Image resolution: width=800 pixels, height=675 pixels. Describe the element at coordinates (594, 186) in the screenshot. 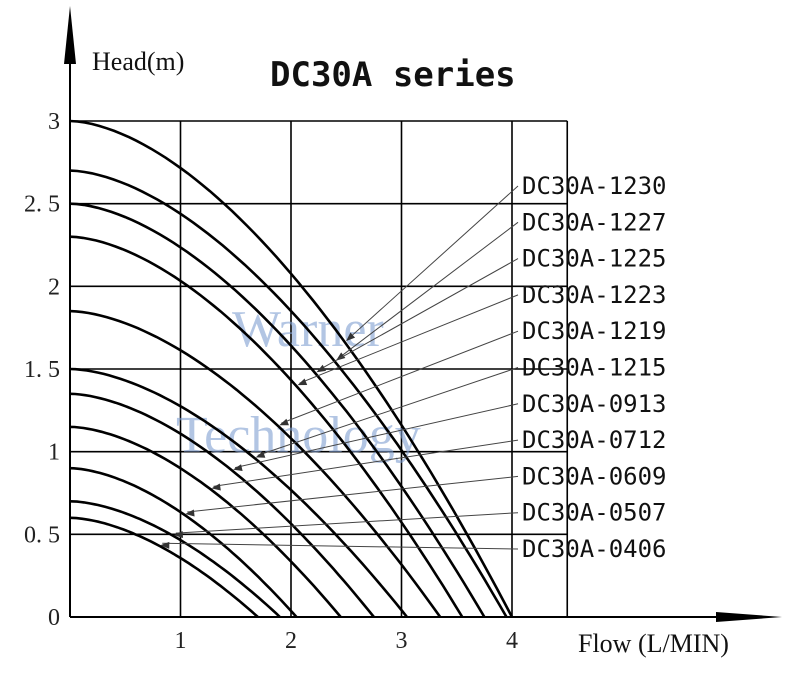

I see `legend-label: DC30A-1230` at that location.